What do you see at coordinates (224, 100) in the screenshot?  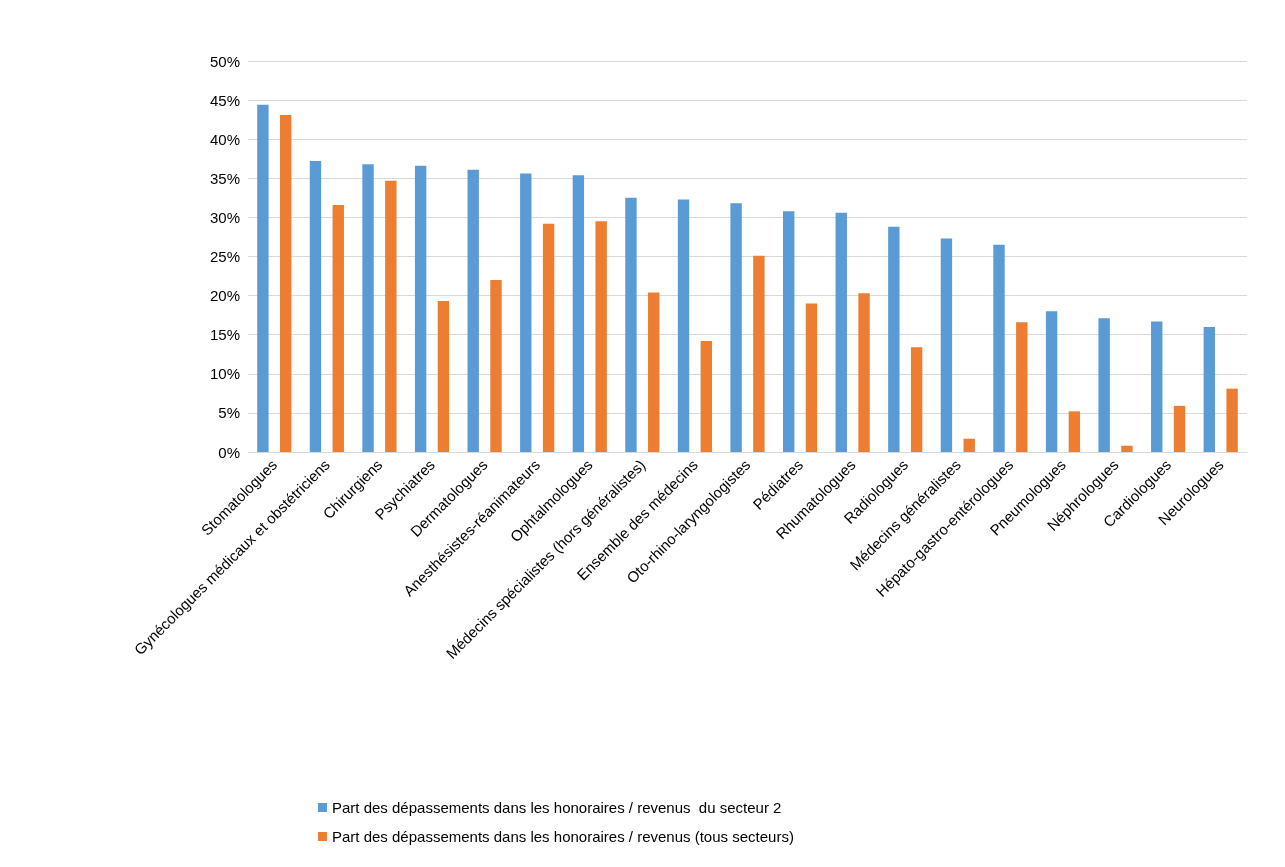 I see `y-tick-label: 45%` at bounding box center [224, 100].